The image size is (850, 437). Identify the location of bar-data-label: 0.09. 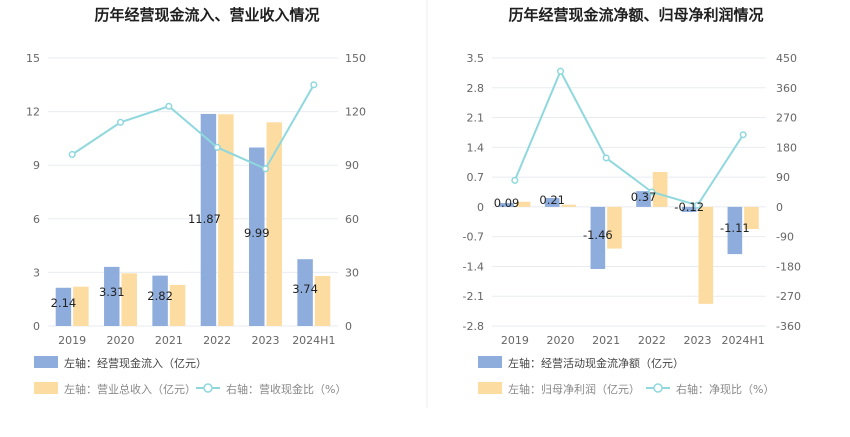
(507, 203).